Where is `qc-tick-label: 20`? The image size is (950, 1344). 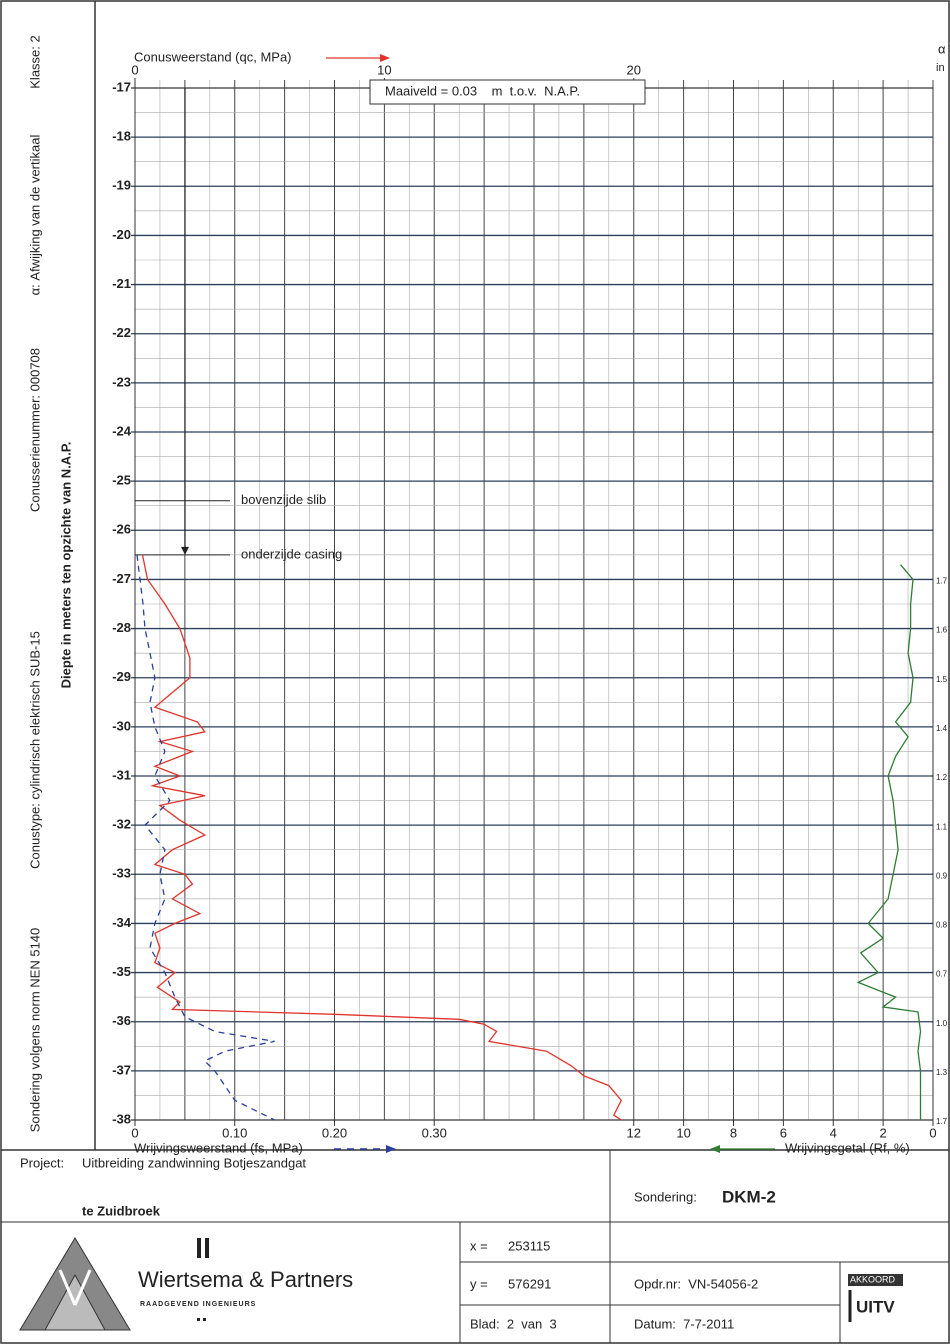
qc-tick-label: 20 is located at coordinates (634, 69).